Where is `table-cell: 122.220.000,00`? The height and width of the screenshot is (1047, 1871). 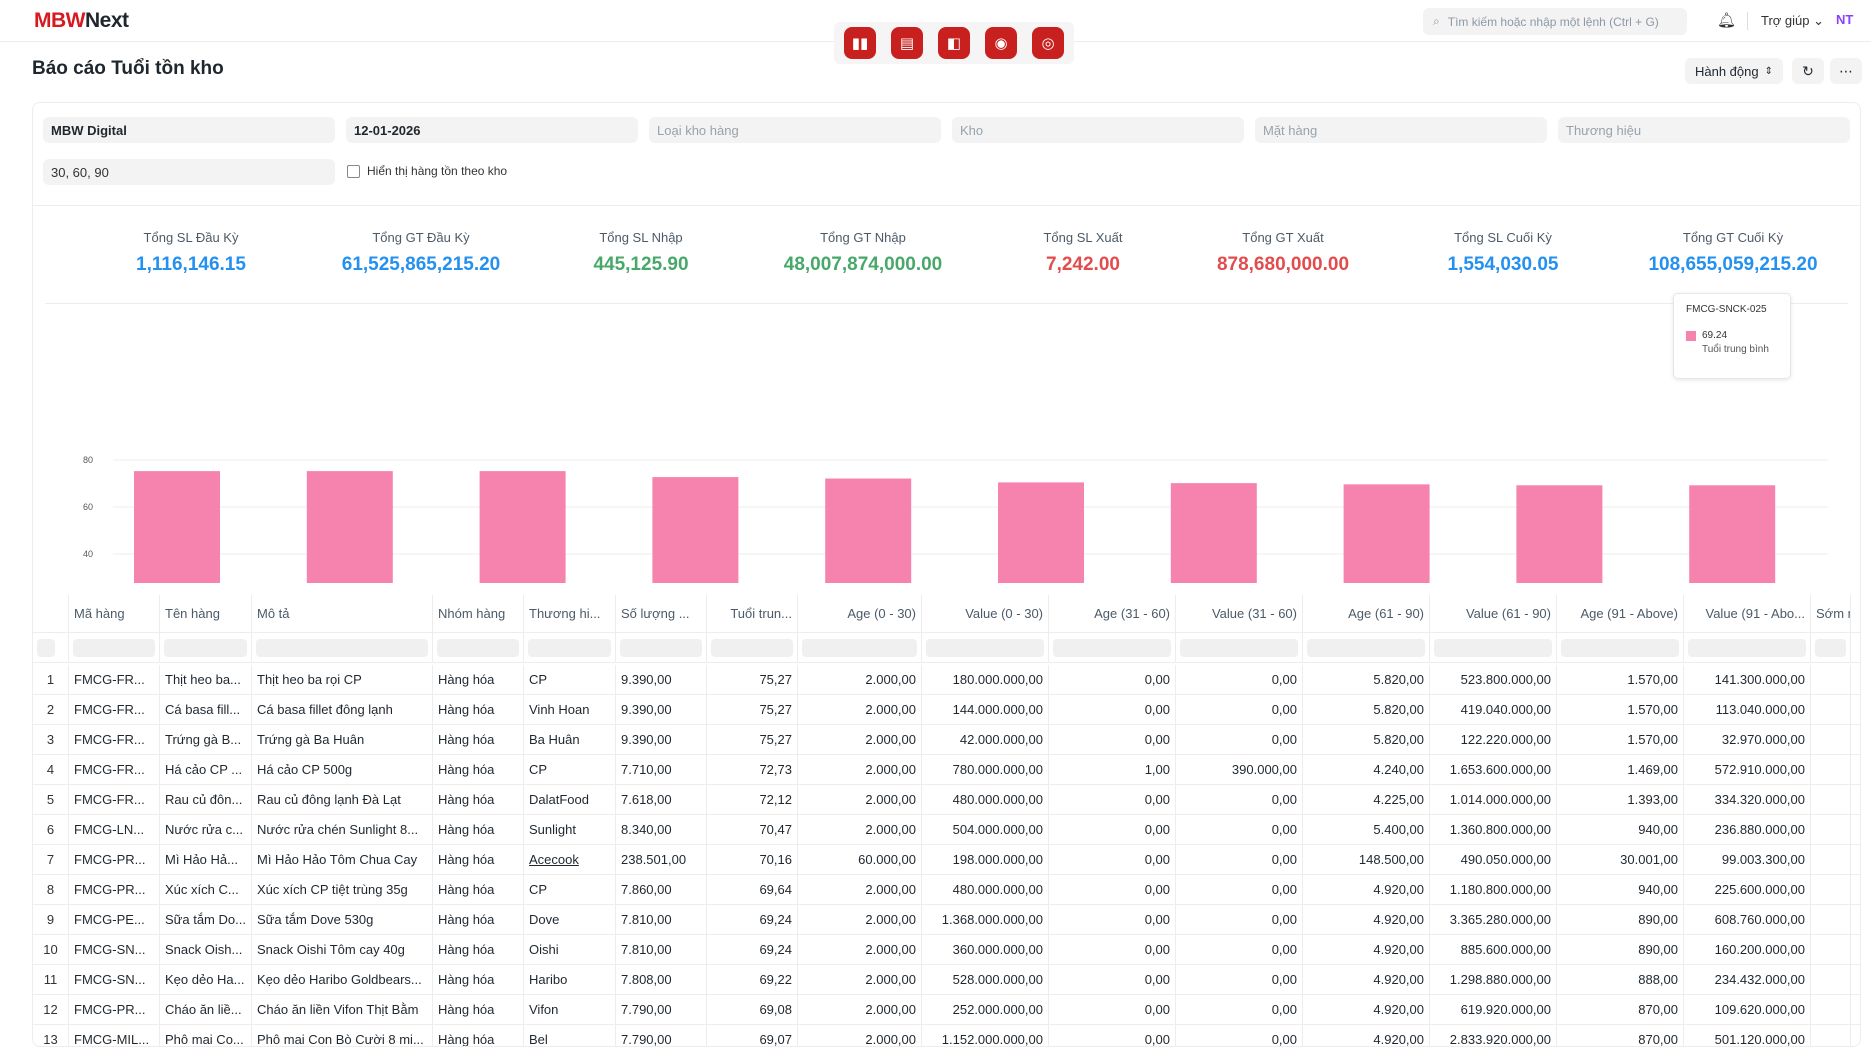
table-cell: 122.220.000,00 is located at coordinates (1493, 739).